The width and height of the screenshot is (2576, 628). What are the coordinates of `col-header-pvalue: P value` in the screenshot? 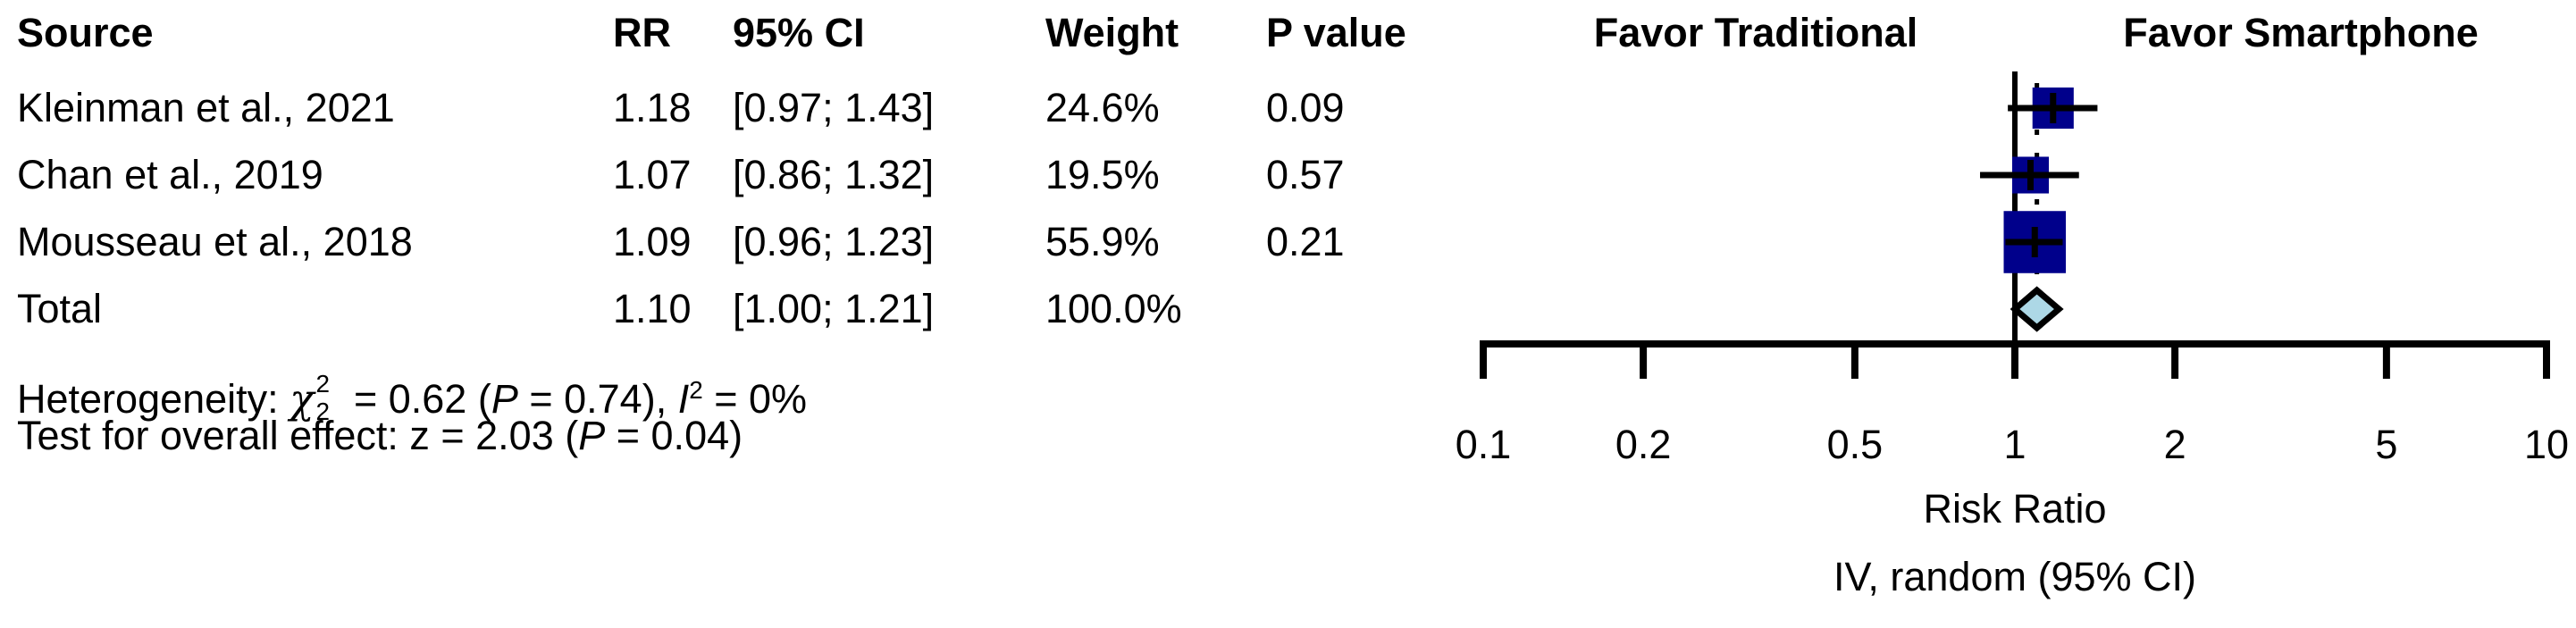 It's located at (1336, 32).